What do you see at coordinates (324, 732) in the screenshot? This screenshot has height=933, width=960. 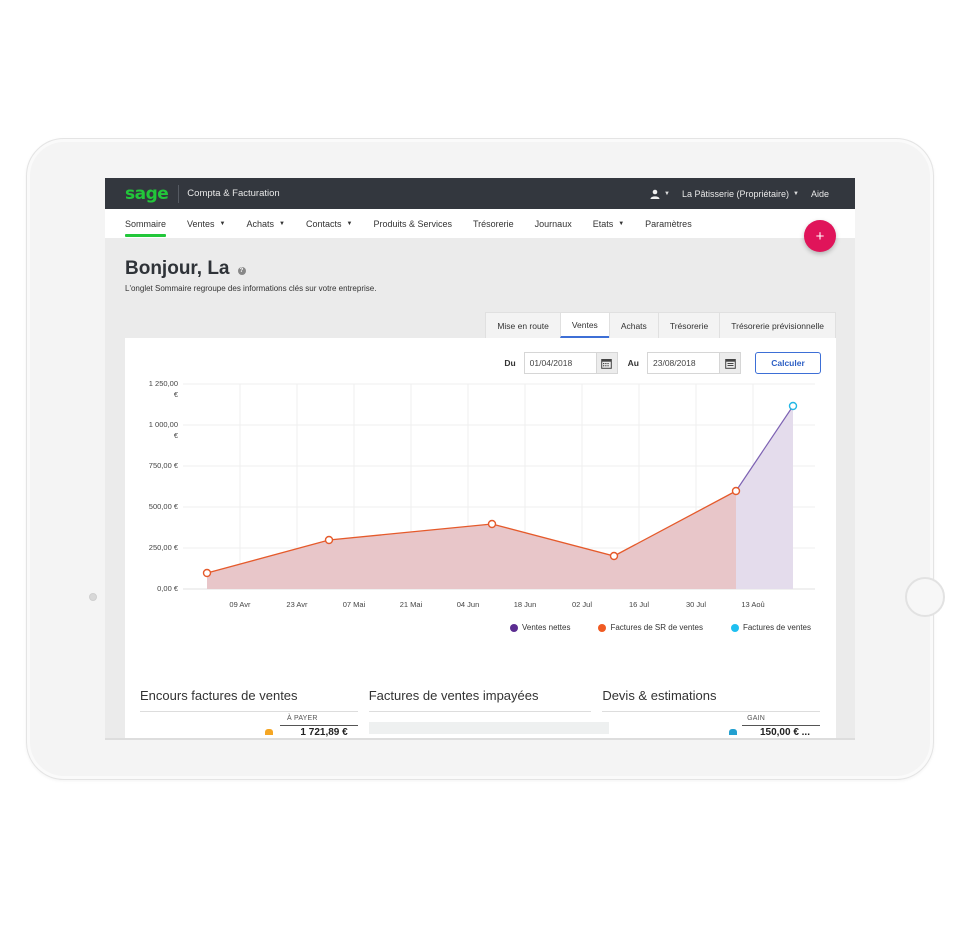 I see `widget-value: 1 721,89 €` at bounding box center [324, 732].